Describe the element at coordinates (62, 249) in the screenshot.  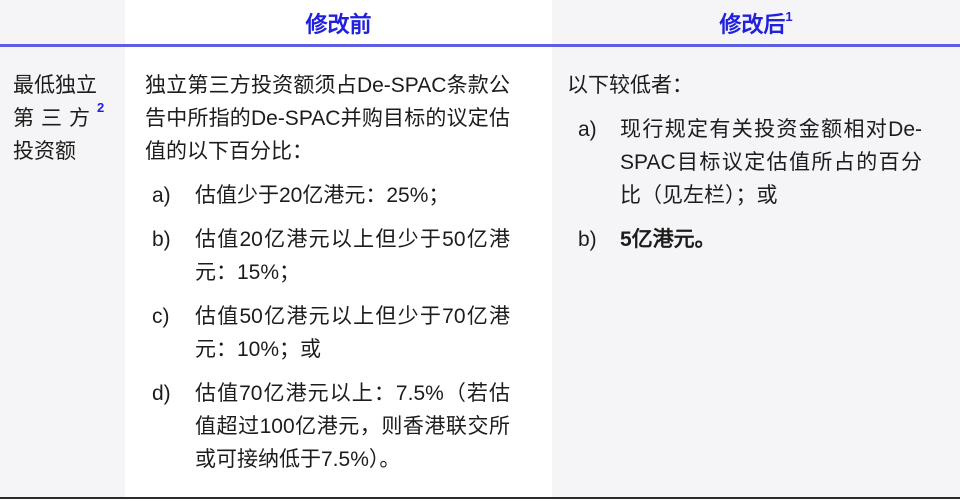
I see `row-label-column-background` at that location.